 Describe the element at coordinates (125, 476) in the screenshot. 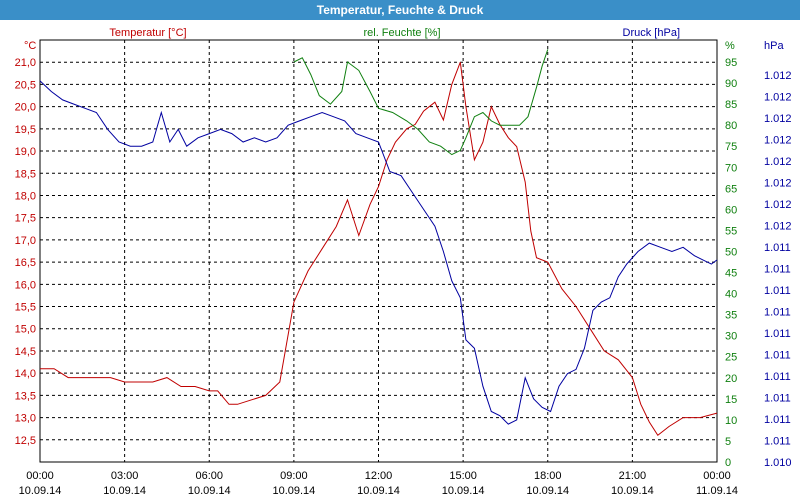

I see `x-tick-time: 03:00` at that location.